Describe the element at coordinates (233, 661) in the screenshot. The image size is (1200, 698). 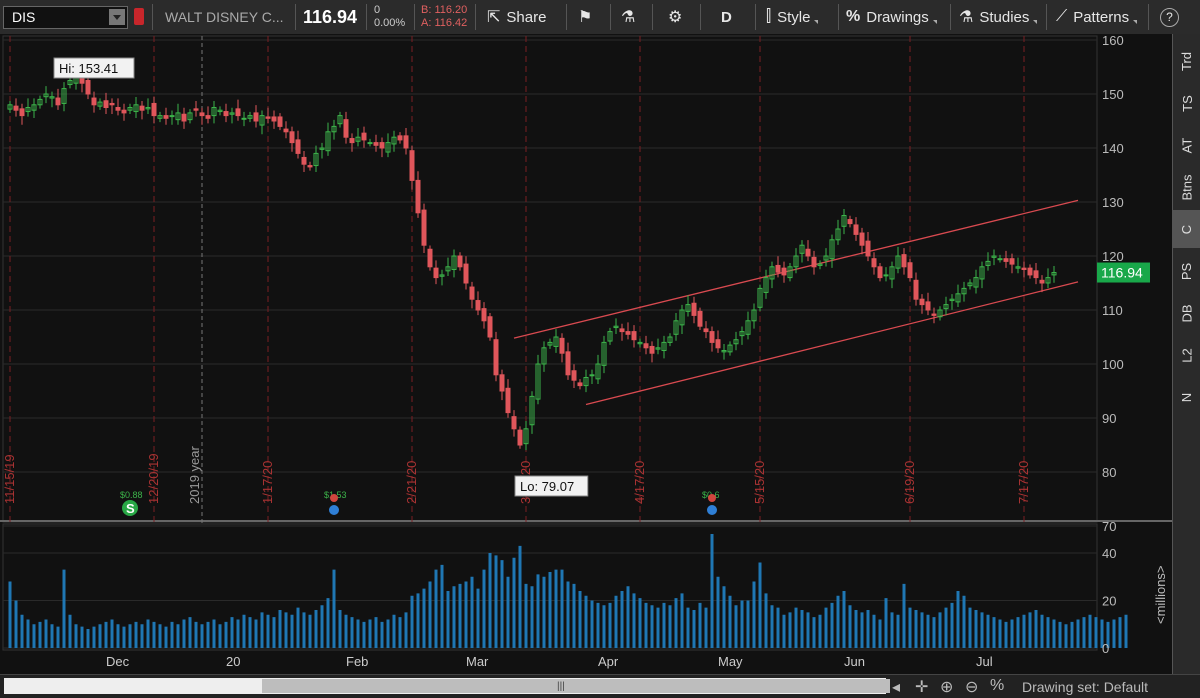
I see `month-label: 20` at that location.